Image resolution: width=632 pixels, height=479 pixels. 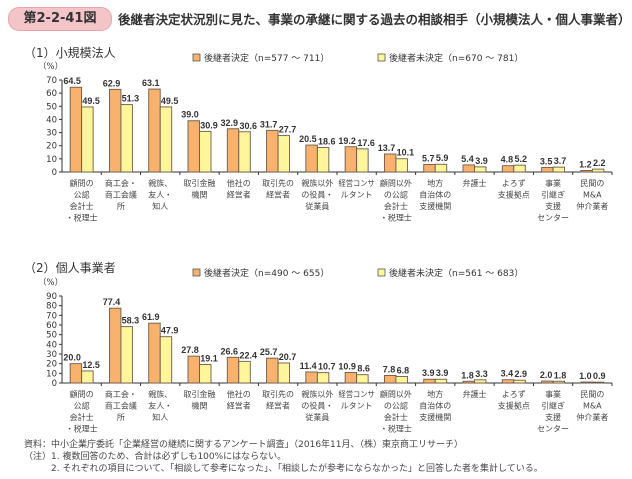 I want to click on data-label: 27.7, so click(x=288, y=130).